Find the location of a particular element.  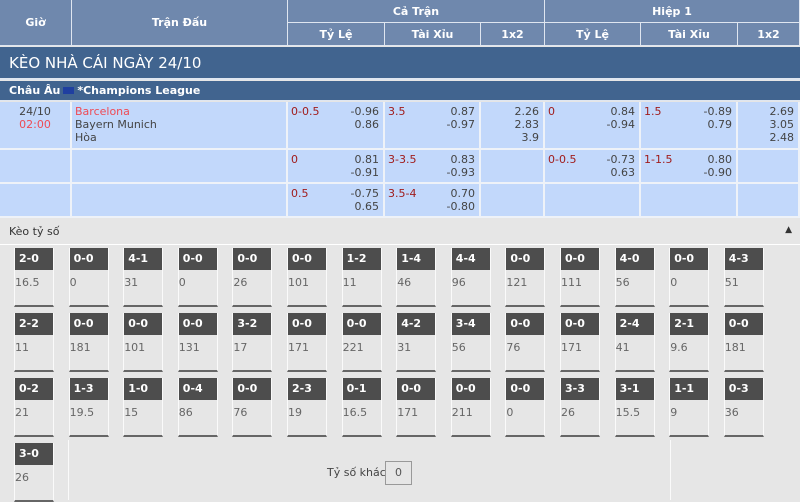

score-cell: 3-4 56 is located at coordinates (470, 342).